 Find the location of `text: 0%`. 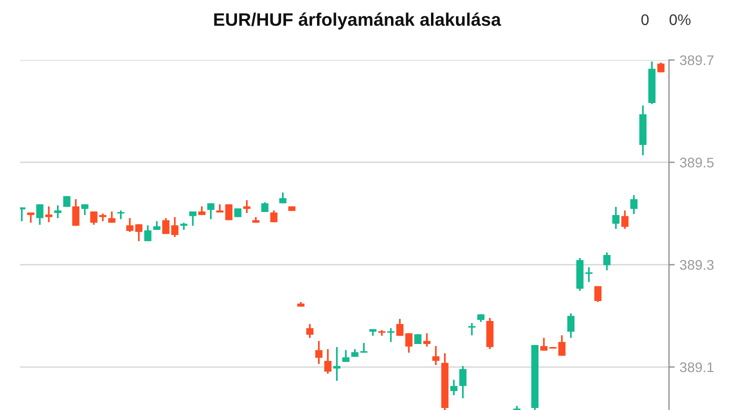

text: 0% is located at coordinates (680, 20).